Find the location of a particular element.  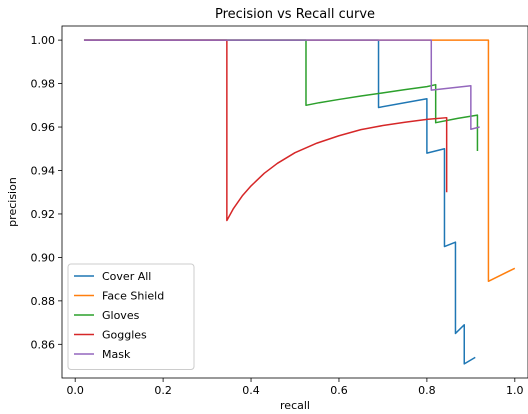

x-axis-label: recall is located at coordinates (295, 405).